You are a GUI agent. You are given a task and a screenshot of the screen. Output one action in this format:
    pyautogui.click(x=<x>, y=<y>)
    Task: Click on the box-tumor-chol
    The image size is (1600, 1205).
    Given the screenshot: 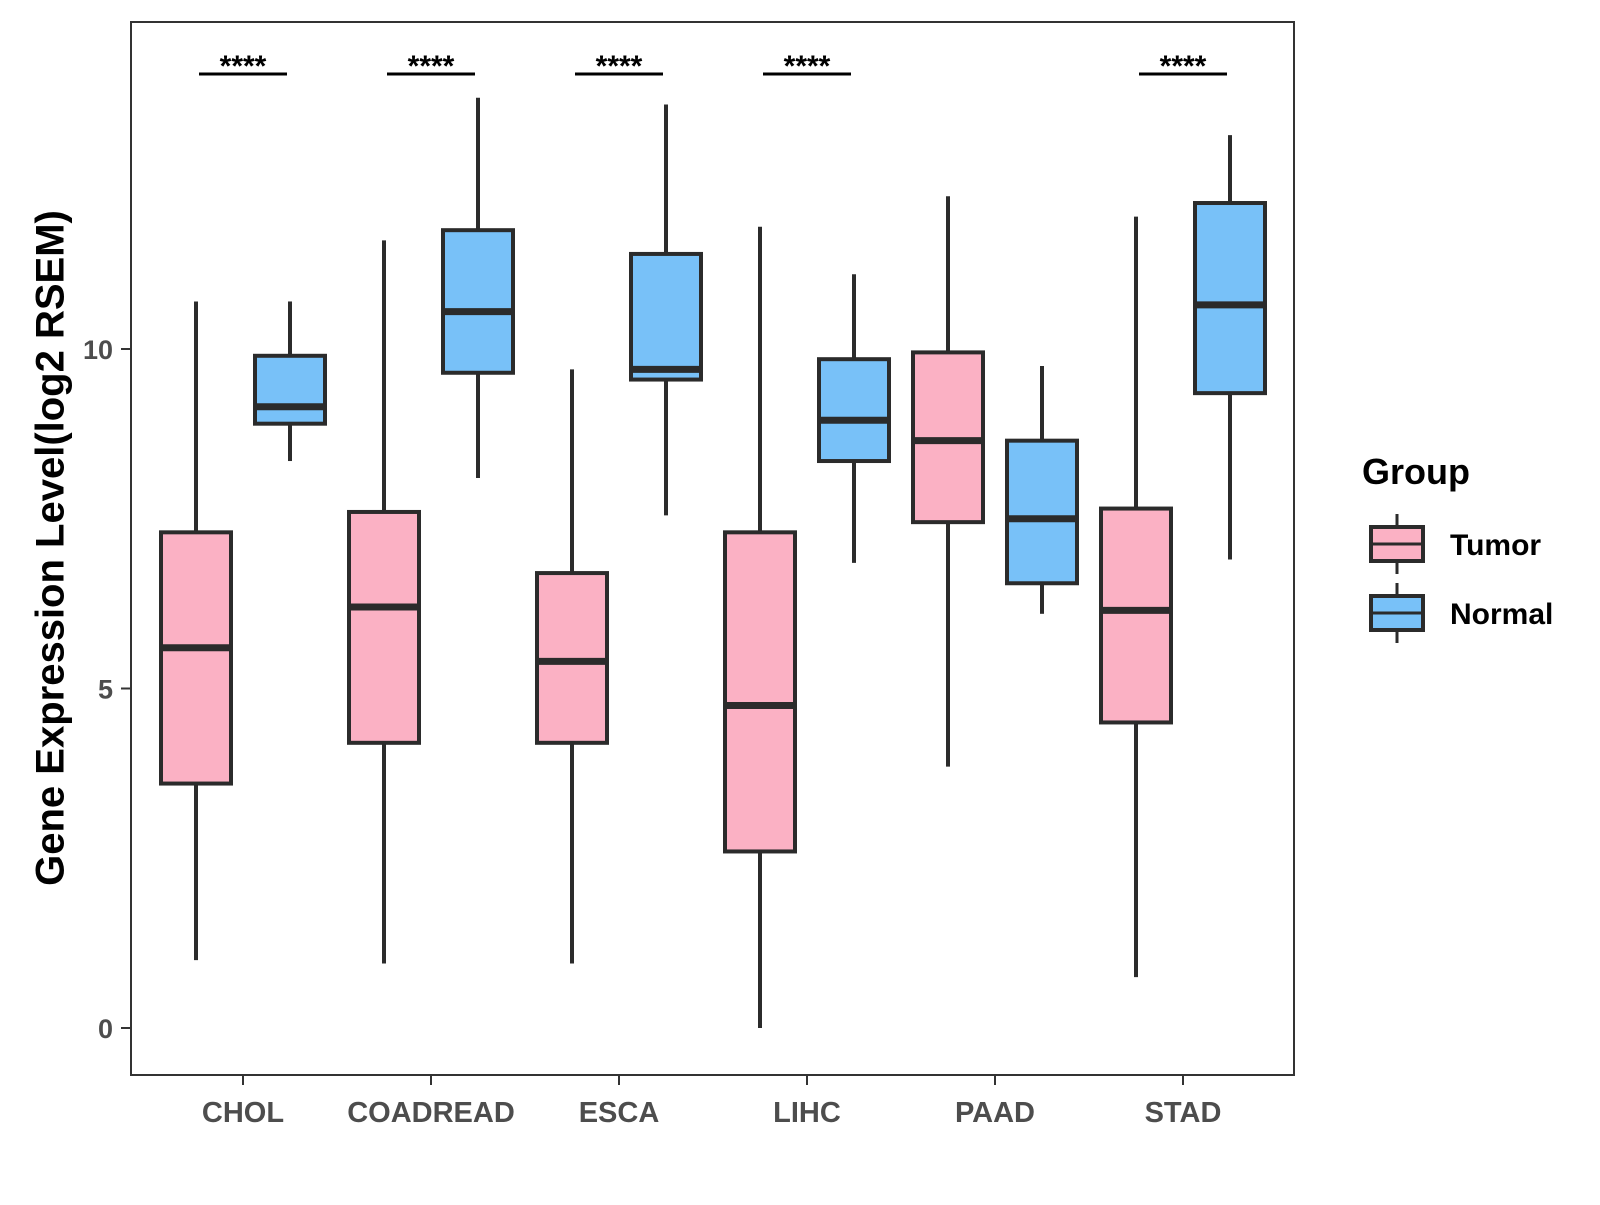 What is the action you would take?
    pyautogui.click(x=196, y=631)
    